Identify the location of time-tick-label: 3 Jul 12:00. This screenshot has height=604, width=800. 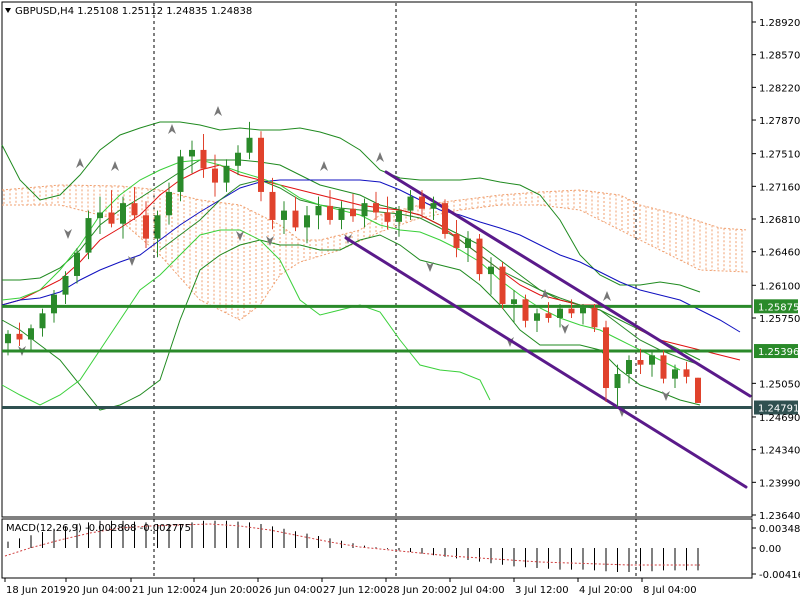
(542, 590).